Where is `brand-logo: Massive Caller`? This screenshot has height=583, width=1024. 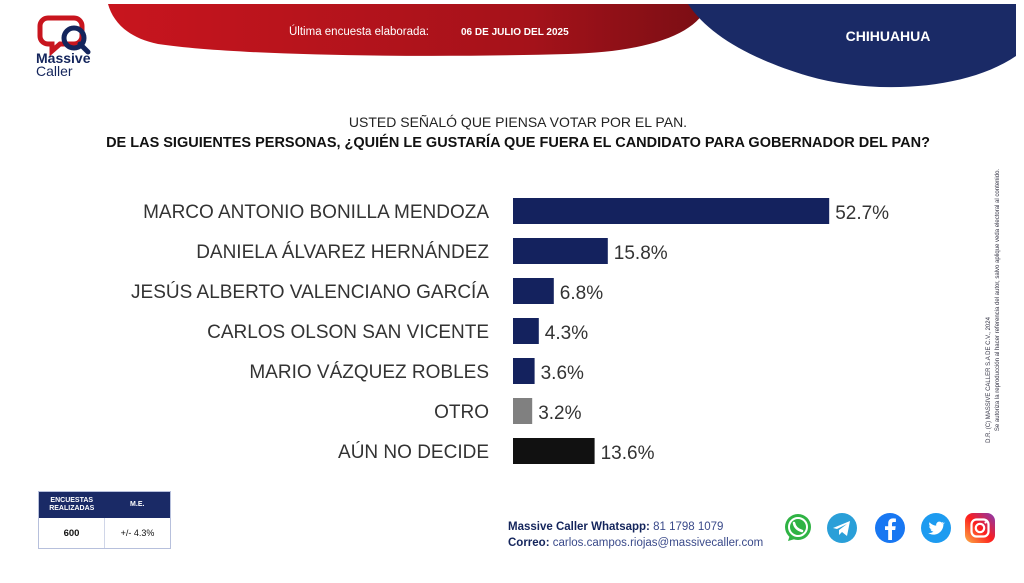
brand-logo: Massive Caller is located at coordinates (70, 55).